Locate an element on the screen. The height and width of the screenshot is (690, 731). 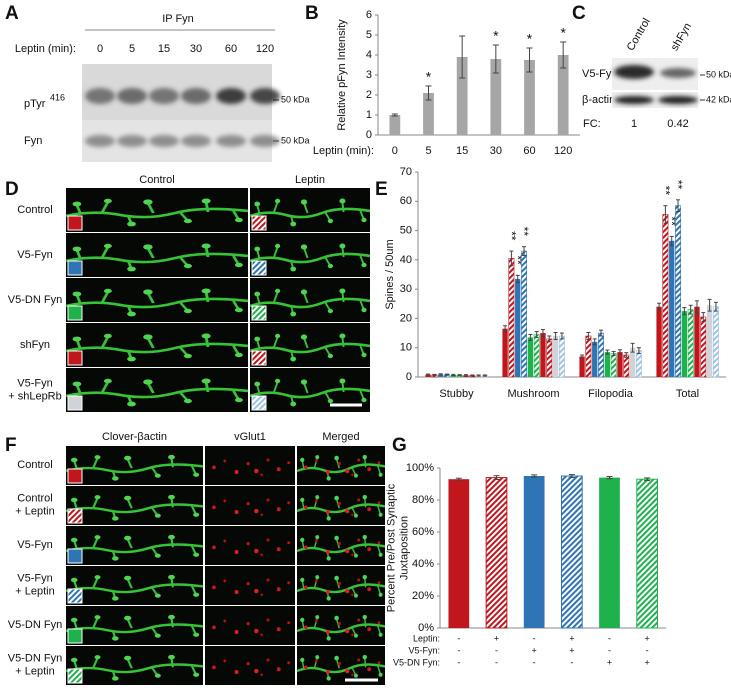
x-tick-label: Filopodia is located at coordinates (611, 394).